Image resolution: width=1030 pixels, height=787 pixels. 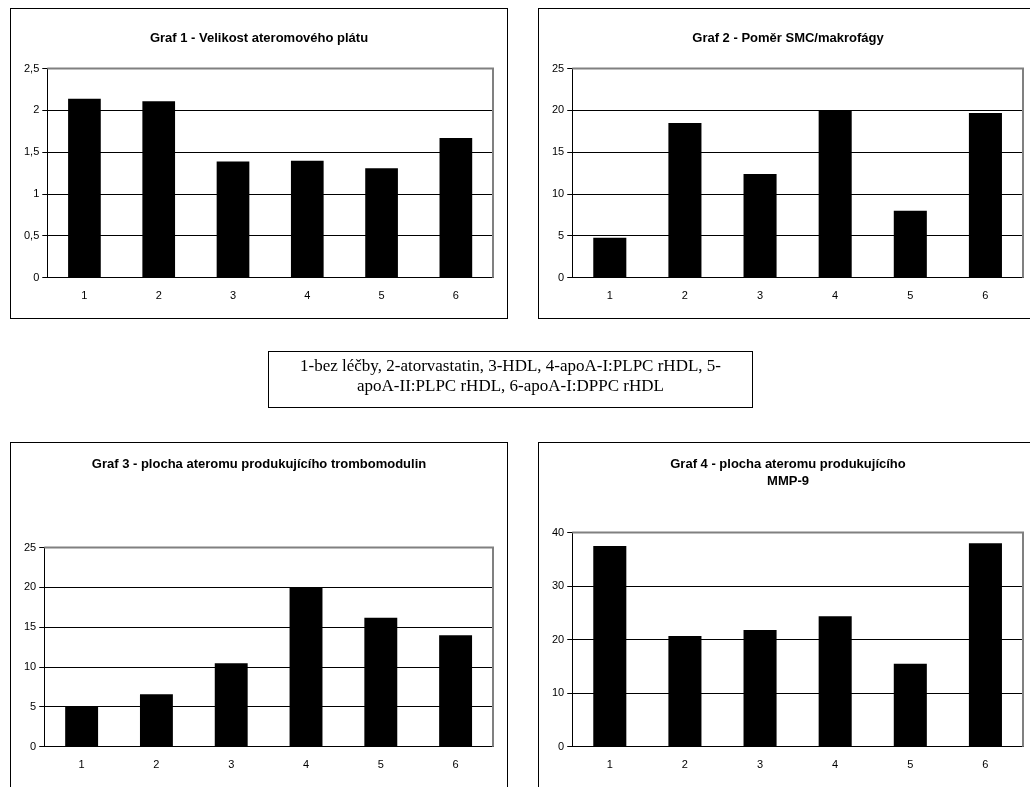 What do you see at coordinates (558, 531) in the screenshot?
I see `y-tick-label: 40` at bounding box center [558, 531].